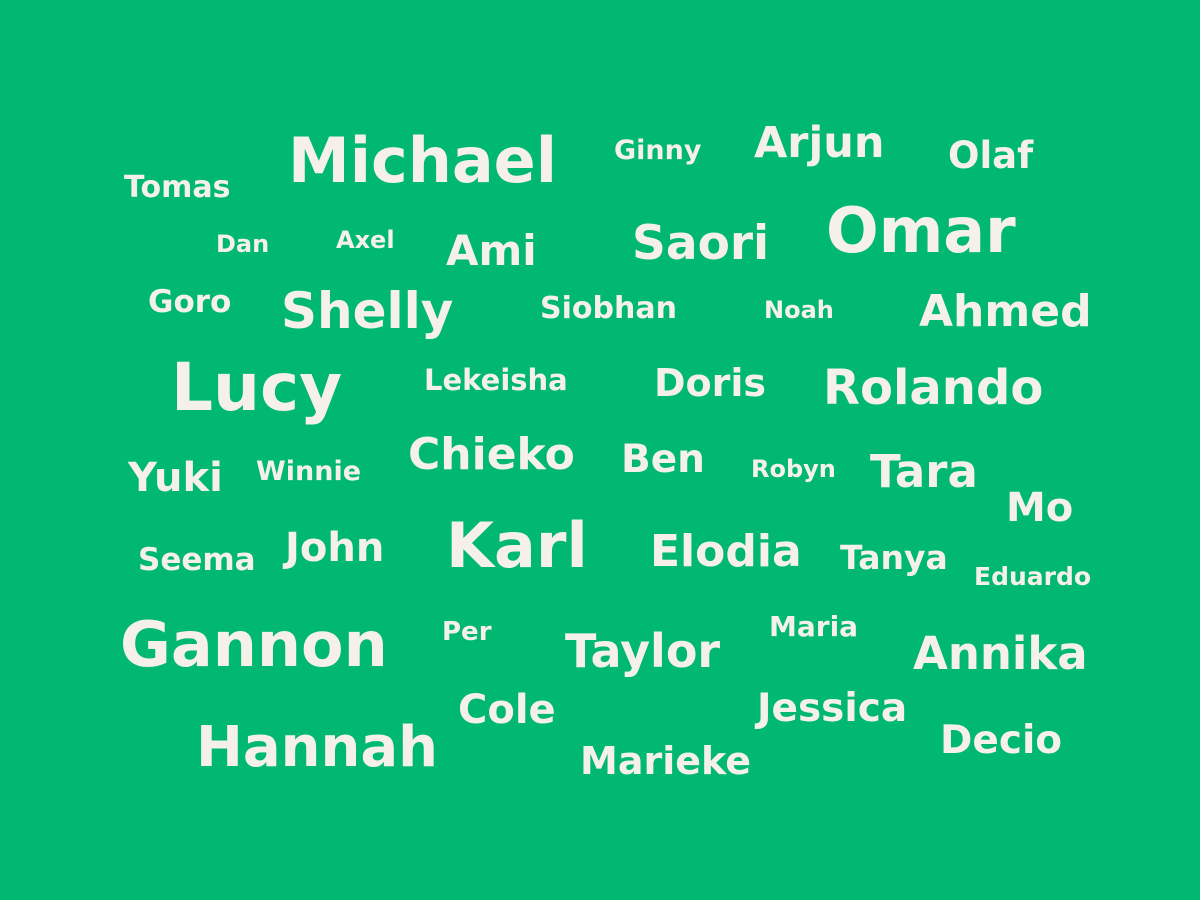 This screenshot has width=1200, height=900. Describe the element at coordinates (894, 557) in the screenshot. I see `word-tanya: Tanya` at that location.